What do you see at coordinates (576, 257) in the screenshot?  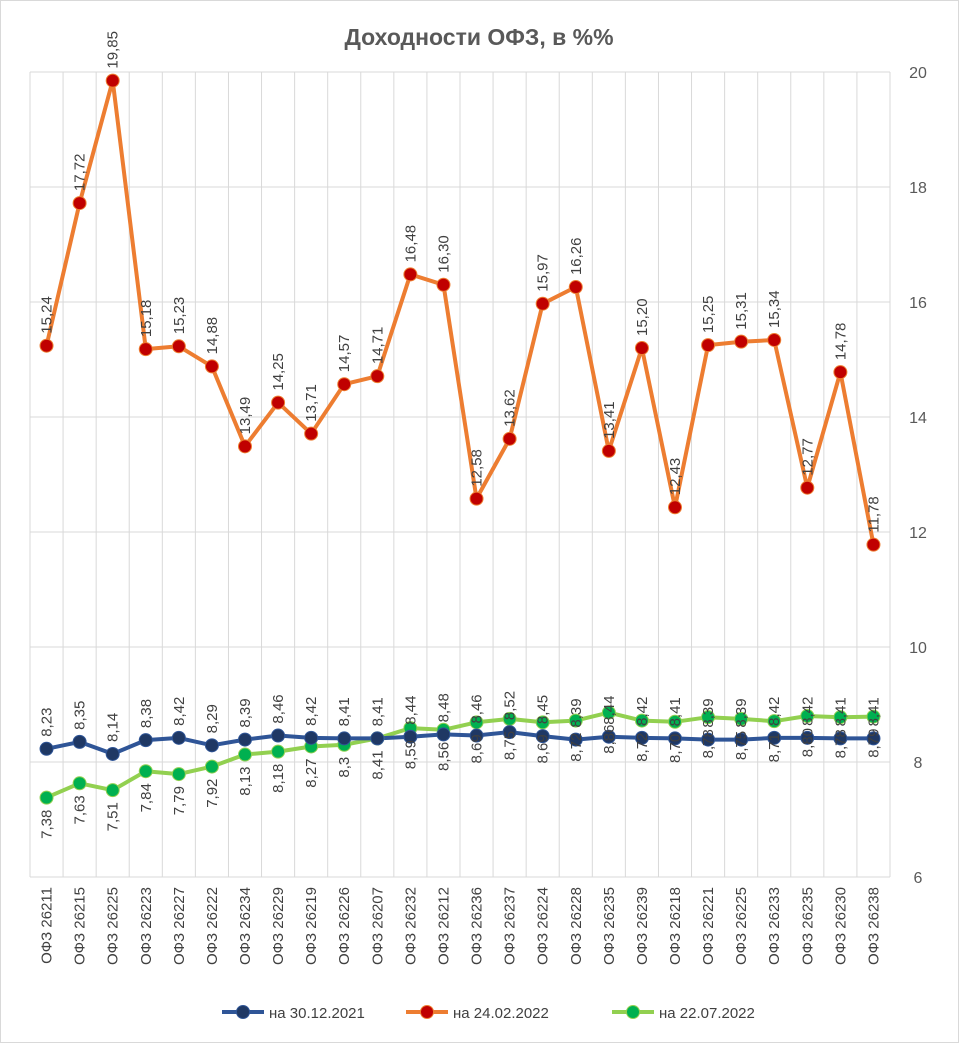 I see `data-label: 16,26` at bounding box center [576, 257].